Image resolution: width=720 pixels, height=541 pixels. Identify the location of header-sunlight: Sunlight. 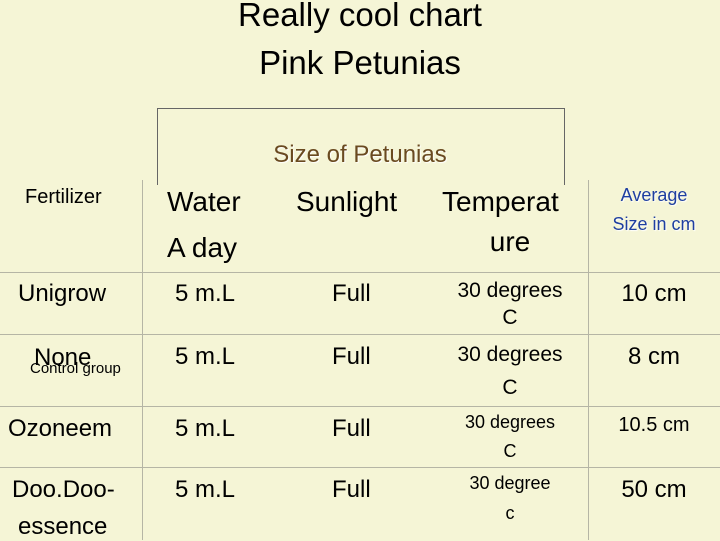
(347, 201).